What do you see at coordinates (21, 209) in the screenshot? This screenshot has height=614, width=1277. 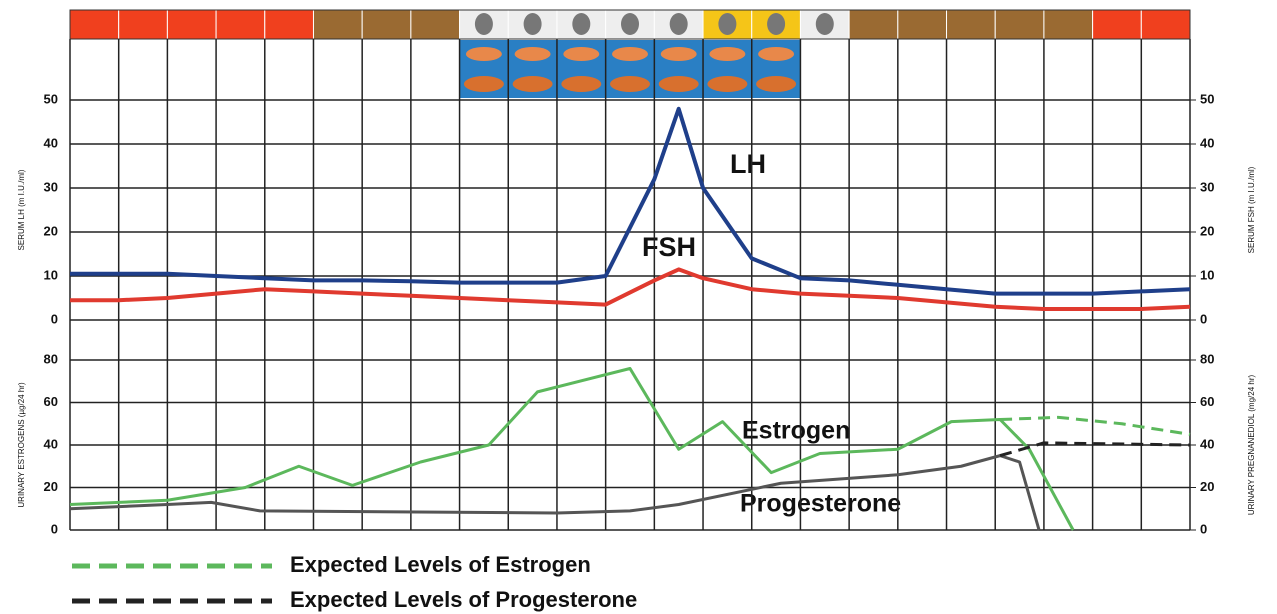 I see `y-axis-label: SERUM LH (m I.U./ml)` at bounding box center [21, 209].